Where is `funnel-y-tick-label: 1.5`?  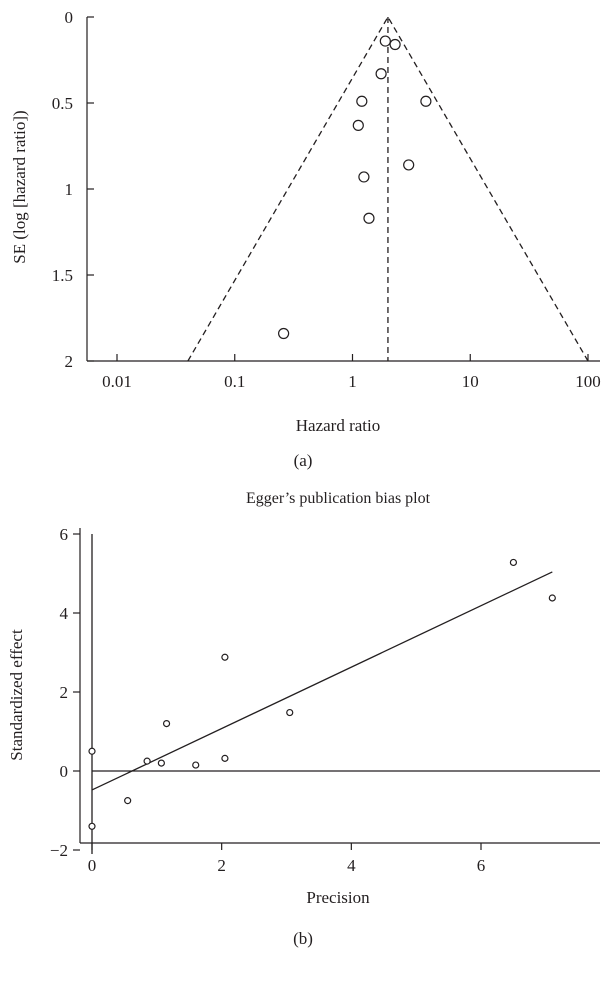 funnel-y-tick-label: 1.5 is located at coordinates (62, 275).